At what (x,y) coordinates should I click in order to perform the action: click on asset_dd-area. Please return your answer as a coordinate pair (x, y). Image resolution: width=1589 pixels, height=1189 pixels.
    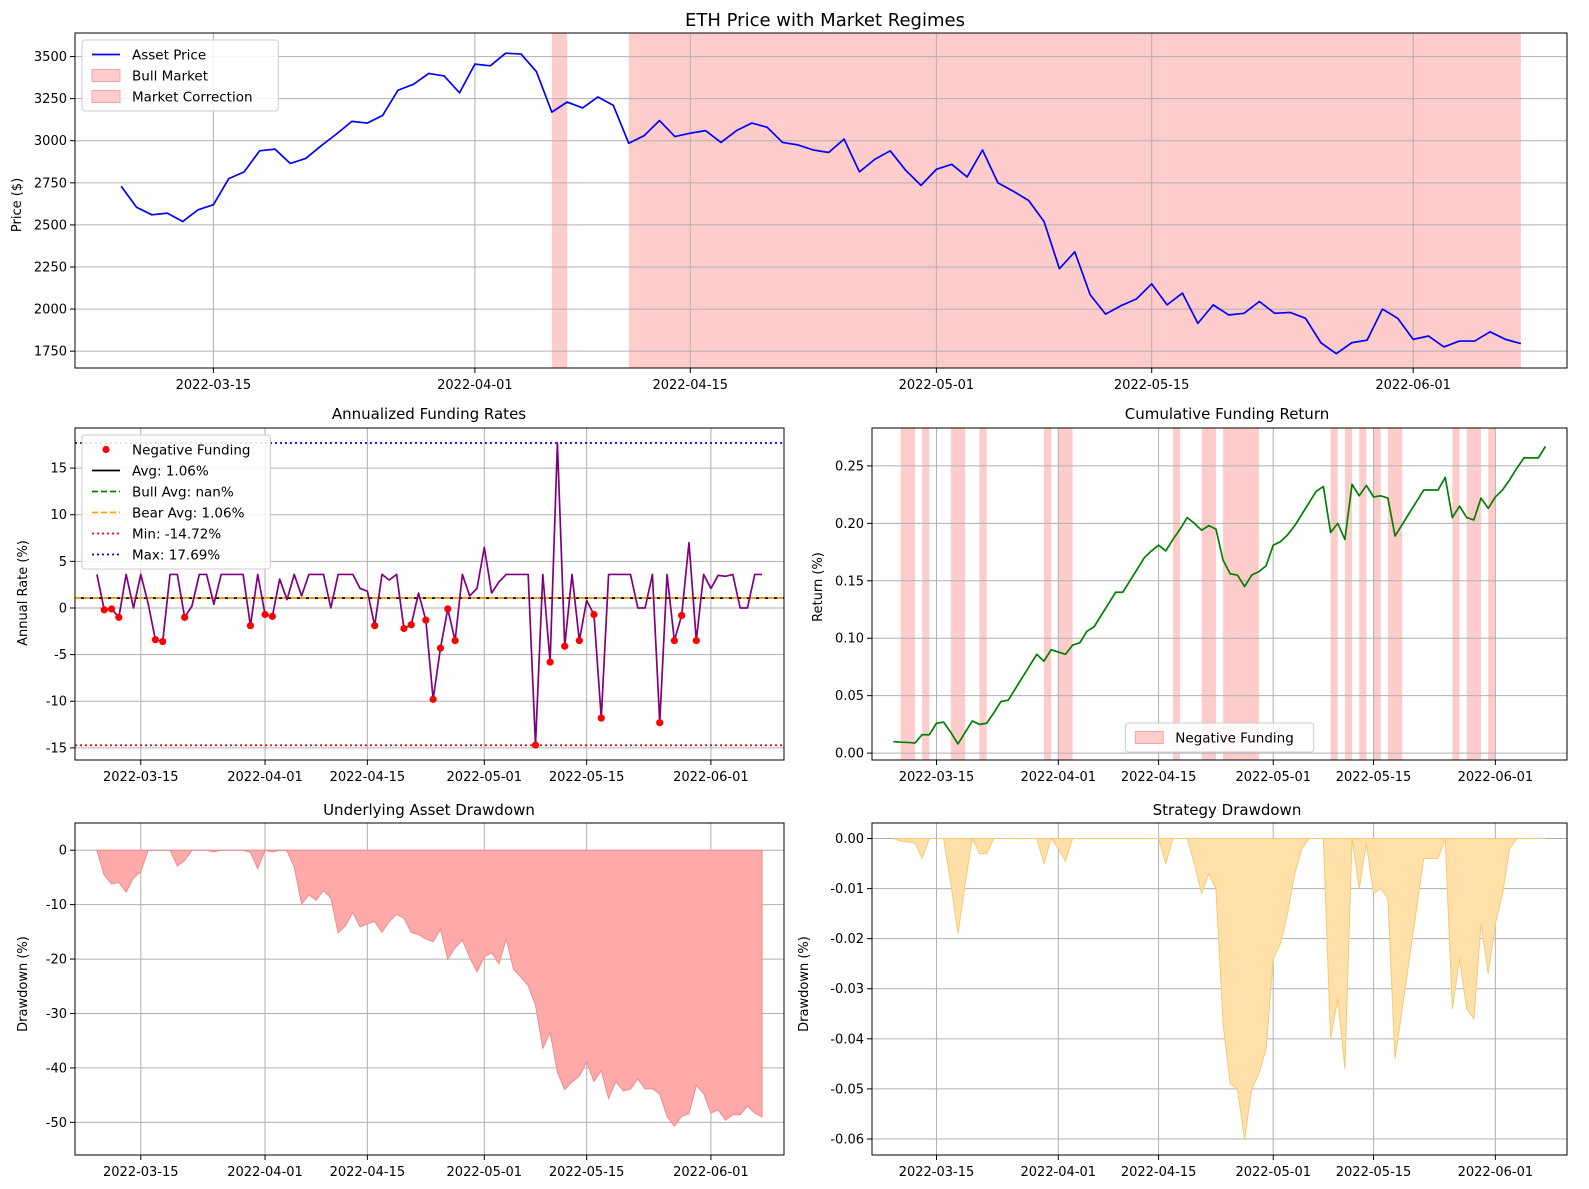
    Looking at the image, I should click on (429, 988).